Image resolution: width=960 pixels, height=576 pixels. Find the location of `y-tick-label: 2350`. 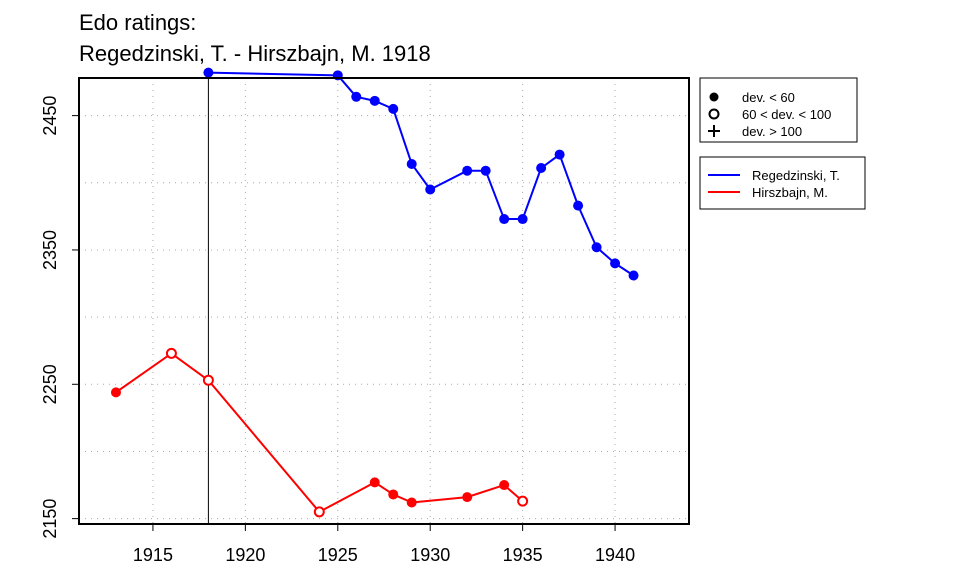

y-tick-label: 2350 is located at coordinates (50, 250).